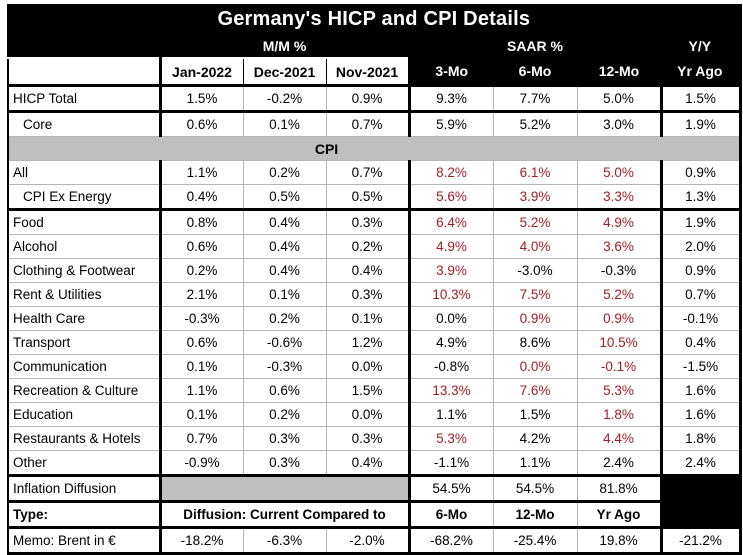 Image resolution: width=743 pixels, height=555 pixels. Describe the element at coordinates (535, 46) in the screenshot. I see `column-group-saar: SAAR %` at that location.